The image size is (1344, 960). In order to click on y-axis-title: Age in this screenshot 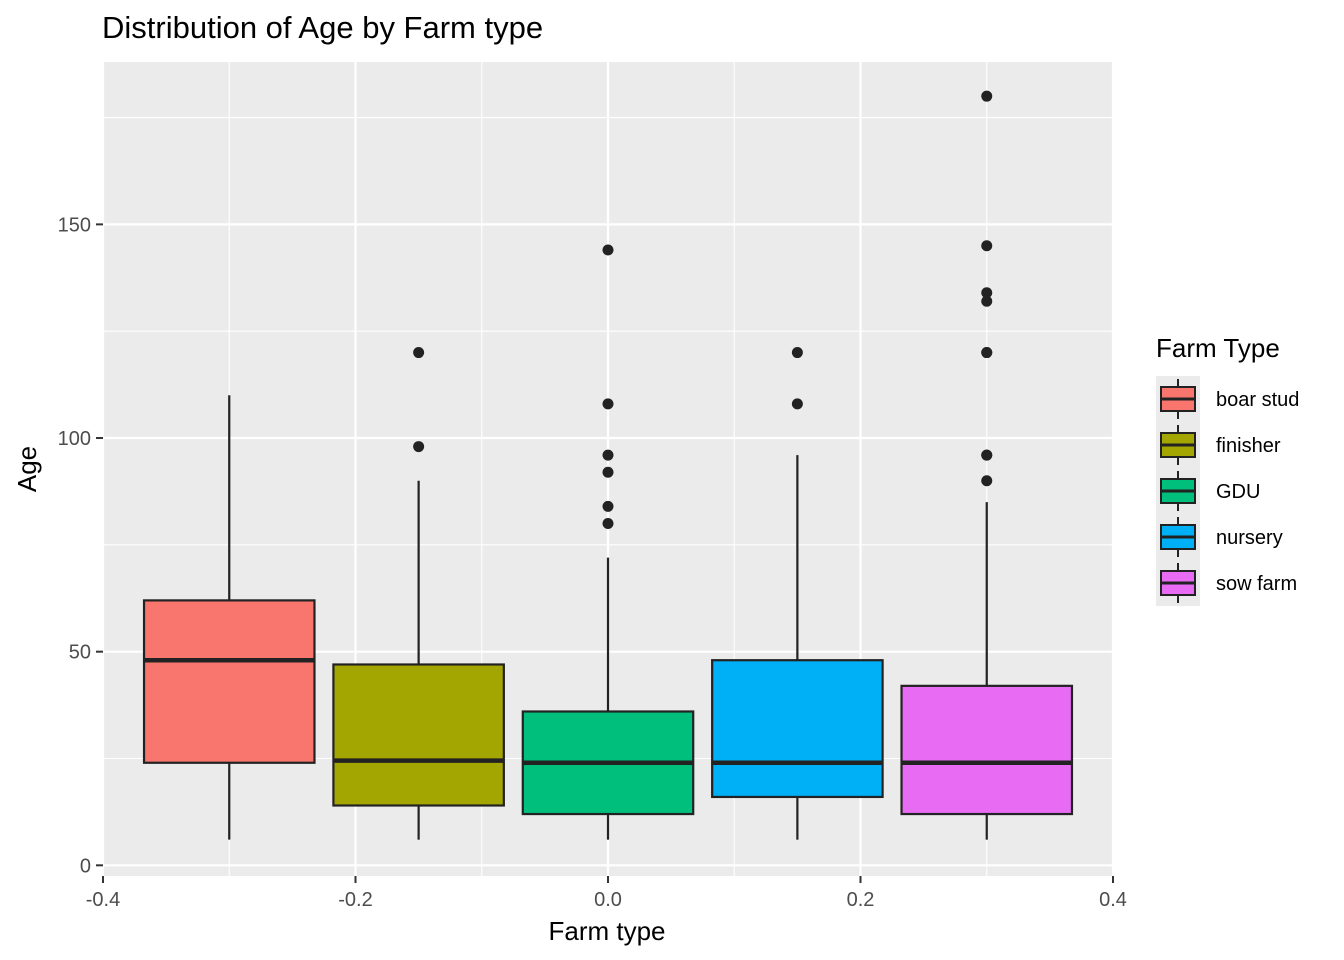, I will do `click(27, 469)`.